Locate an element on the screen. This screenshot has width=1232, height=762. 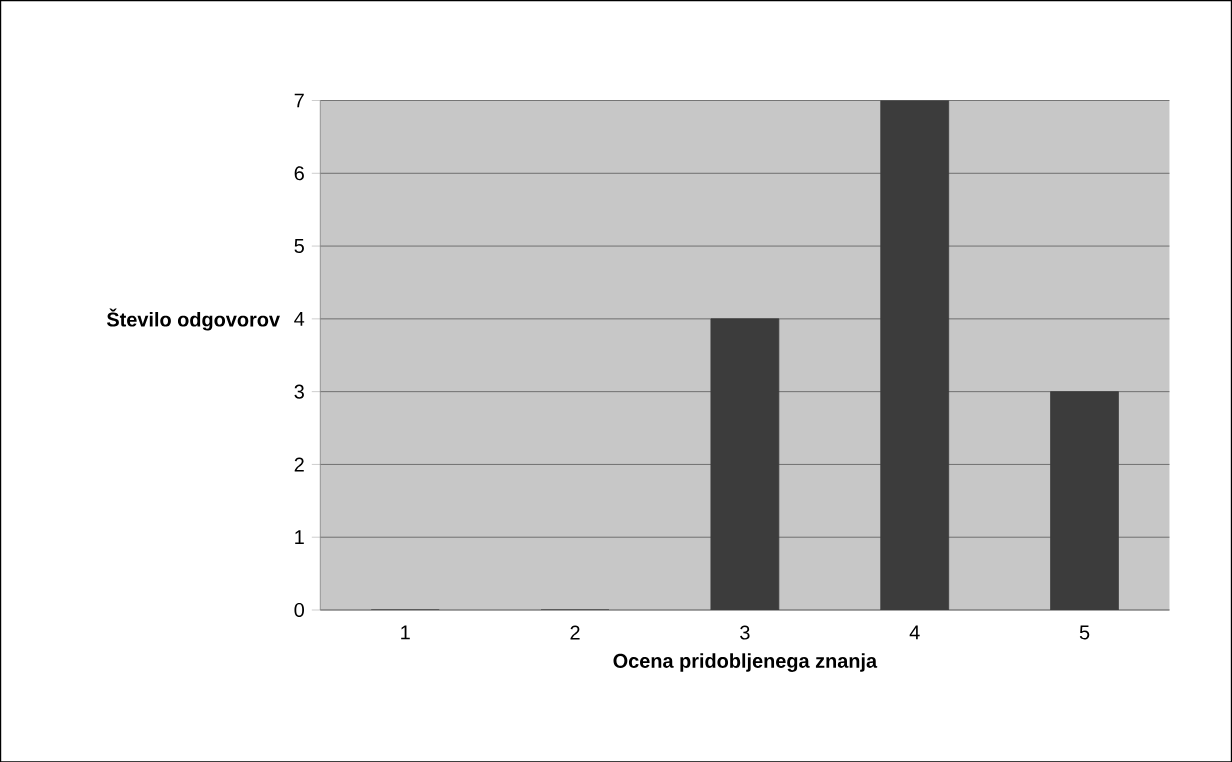
y-tick-label: 3 is located at coordinates (299, 391).